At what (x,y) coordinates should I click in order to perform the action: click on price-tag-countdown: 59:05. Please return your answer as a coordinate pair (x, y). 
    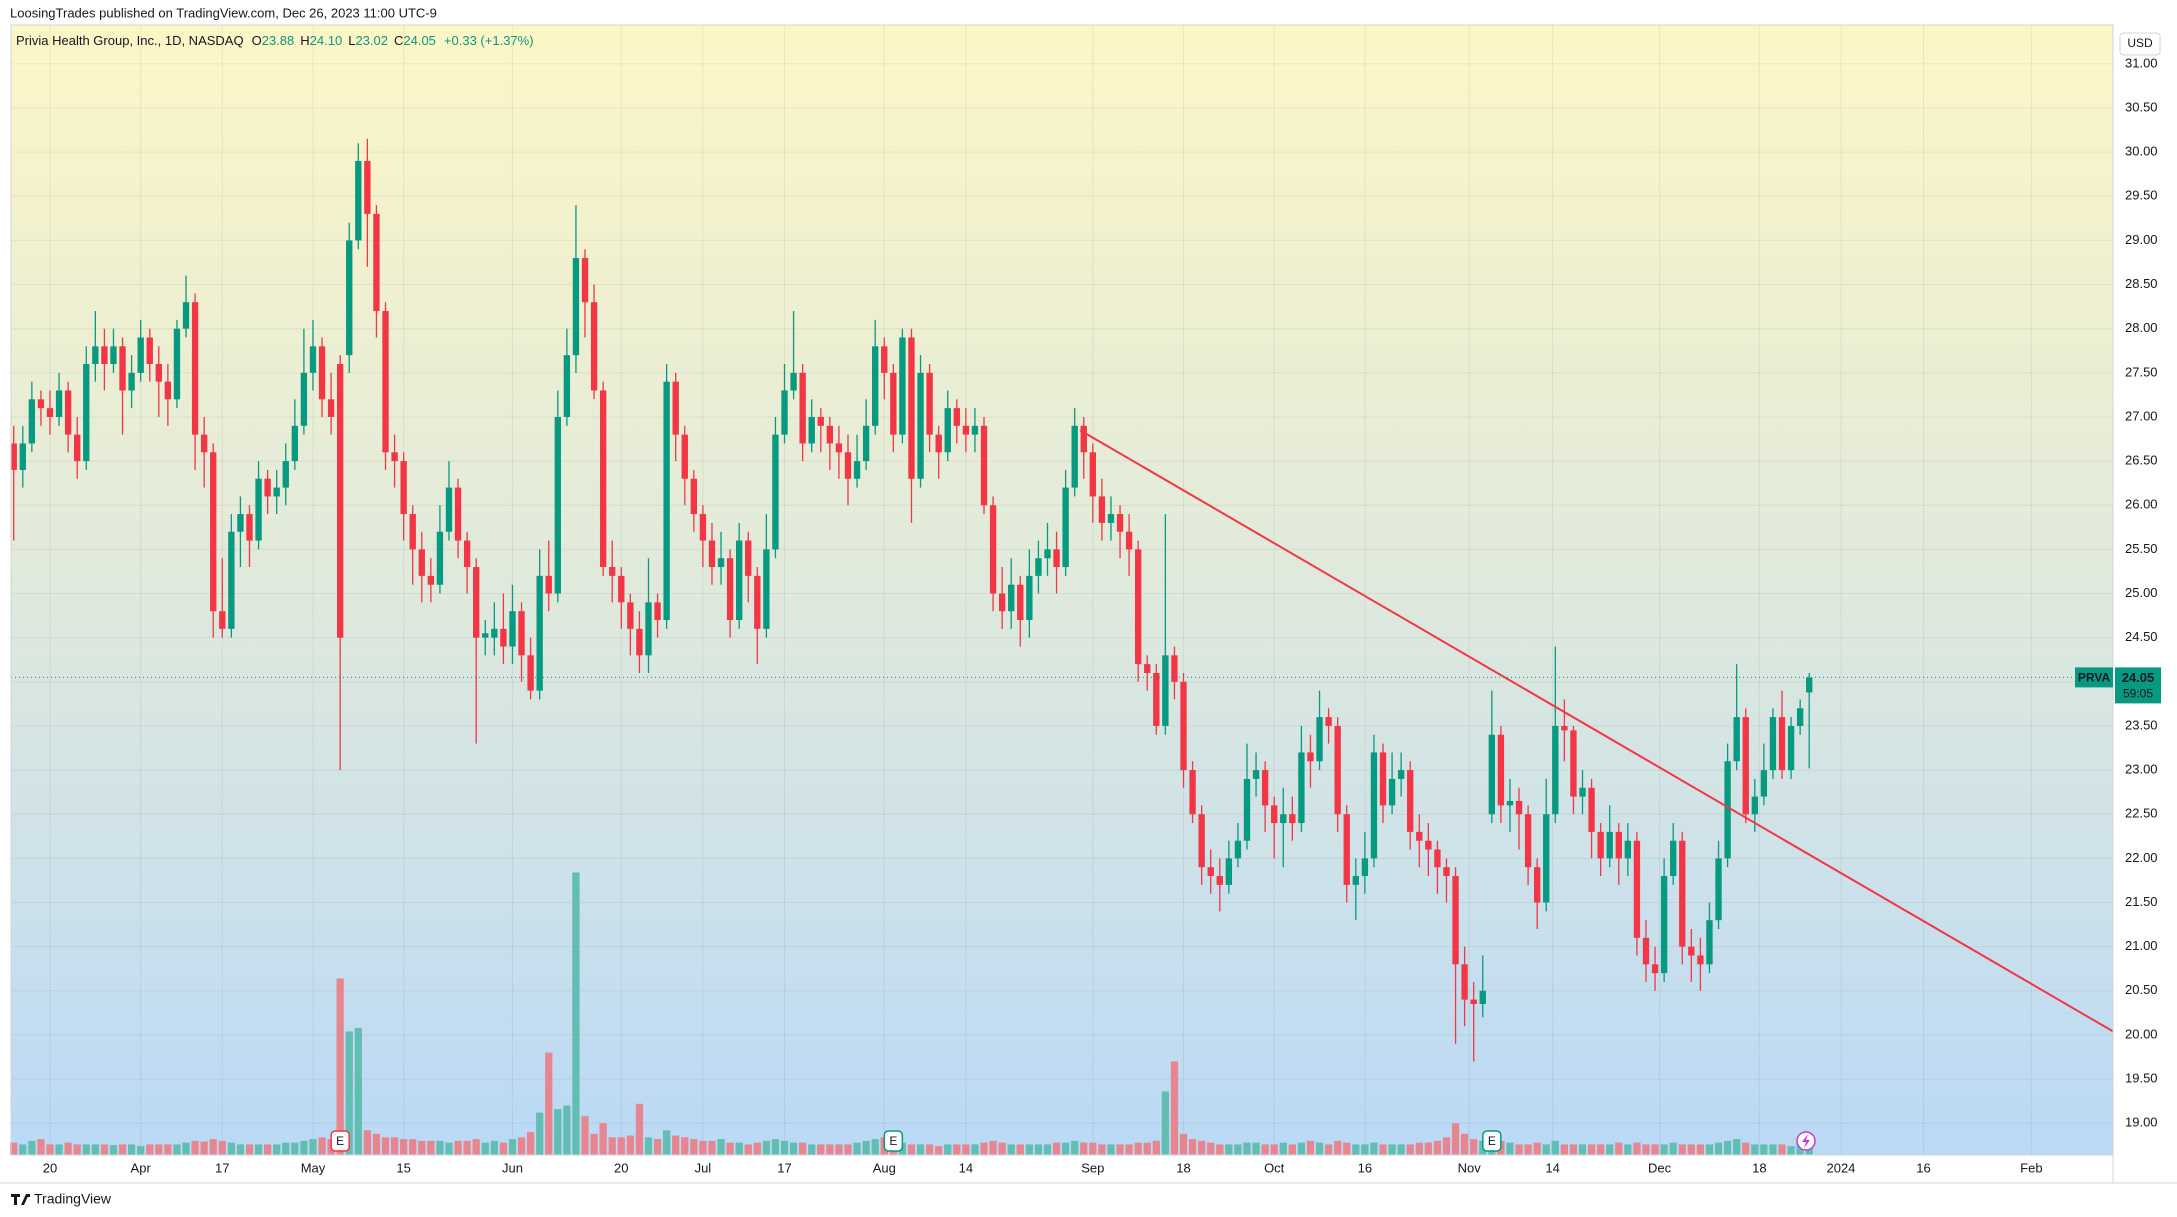
    Looking at the image, I should click on (2138, 694).